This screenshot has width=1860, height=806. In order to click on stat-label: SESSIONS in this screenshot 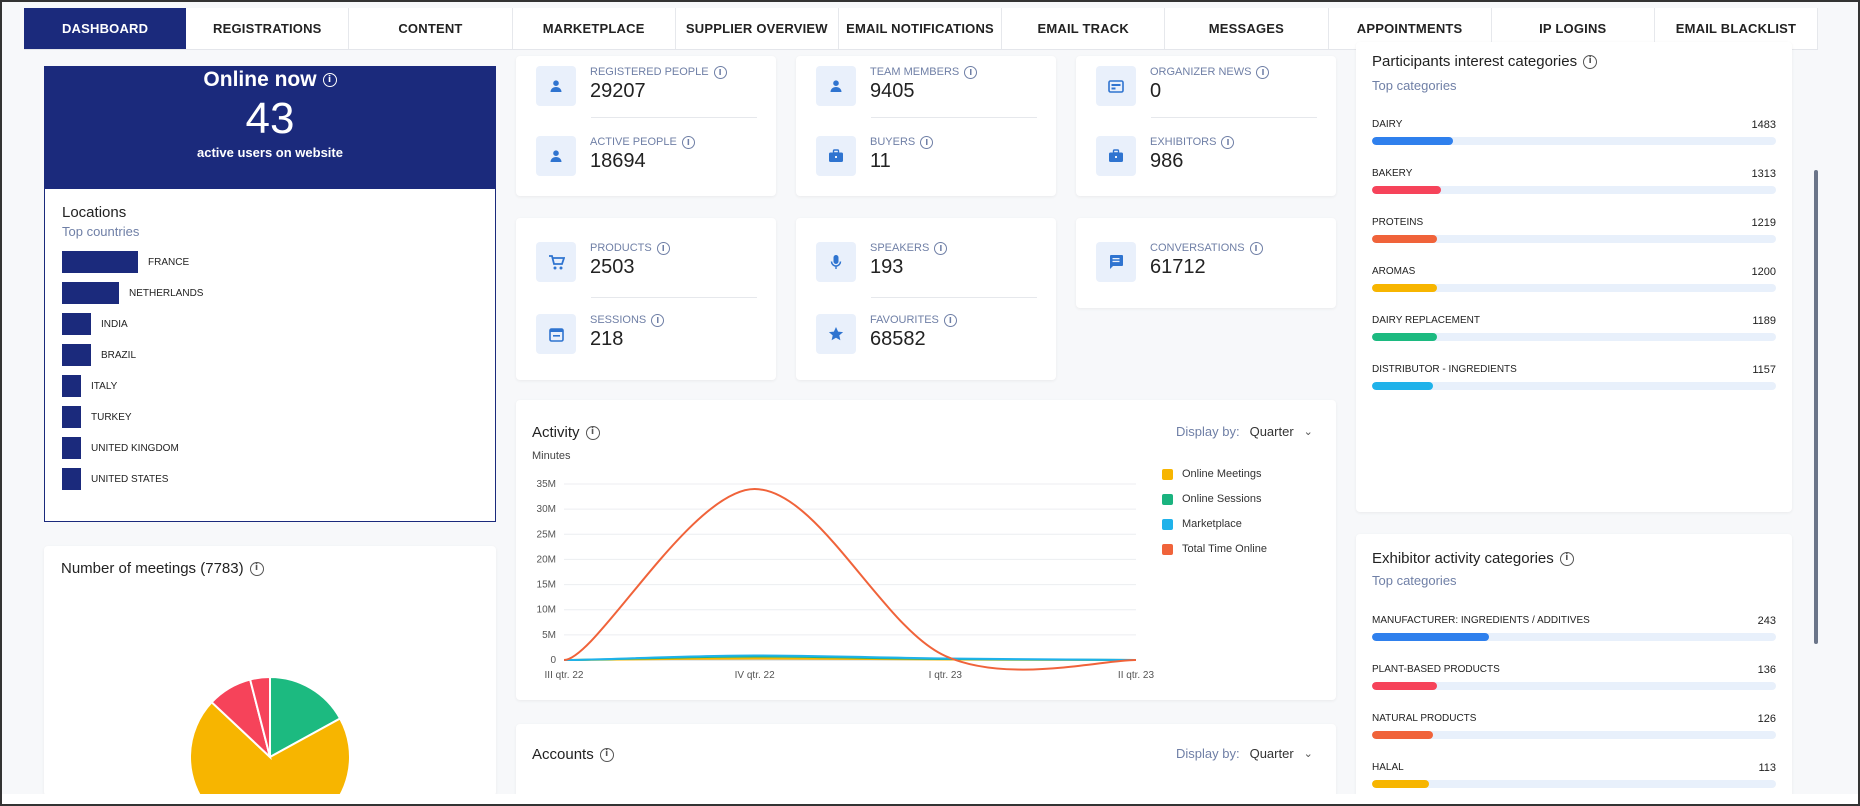, I will do `click(618, 320)`.